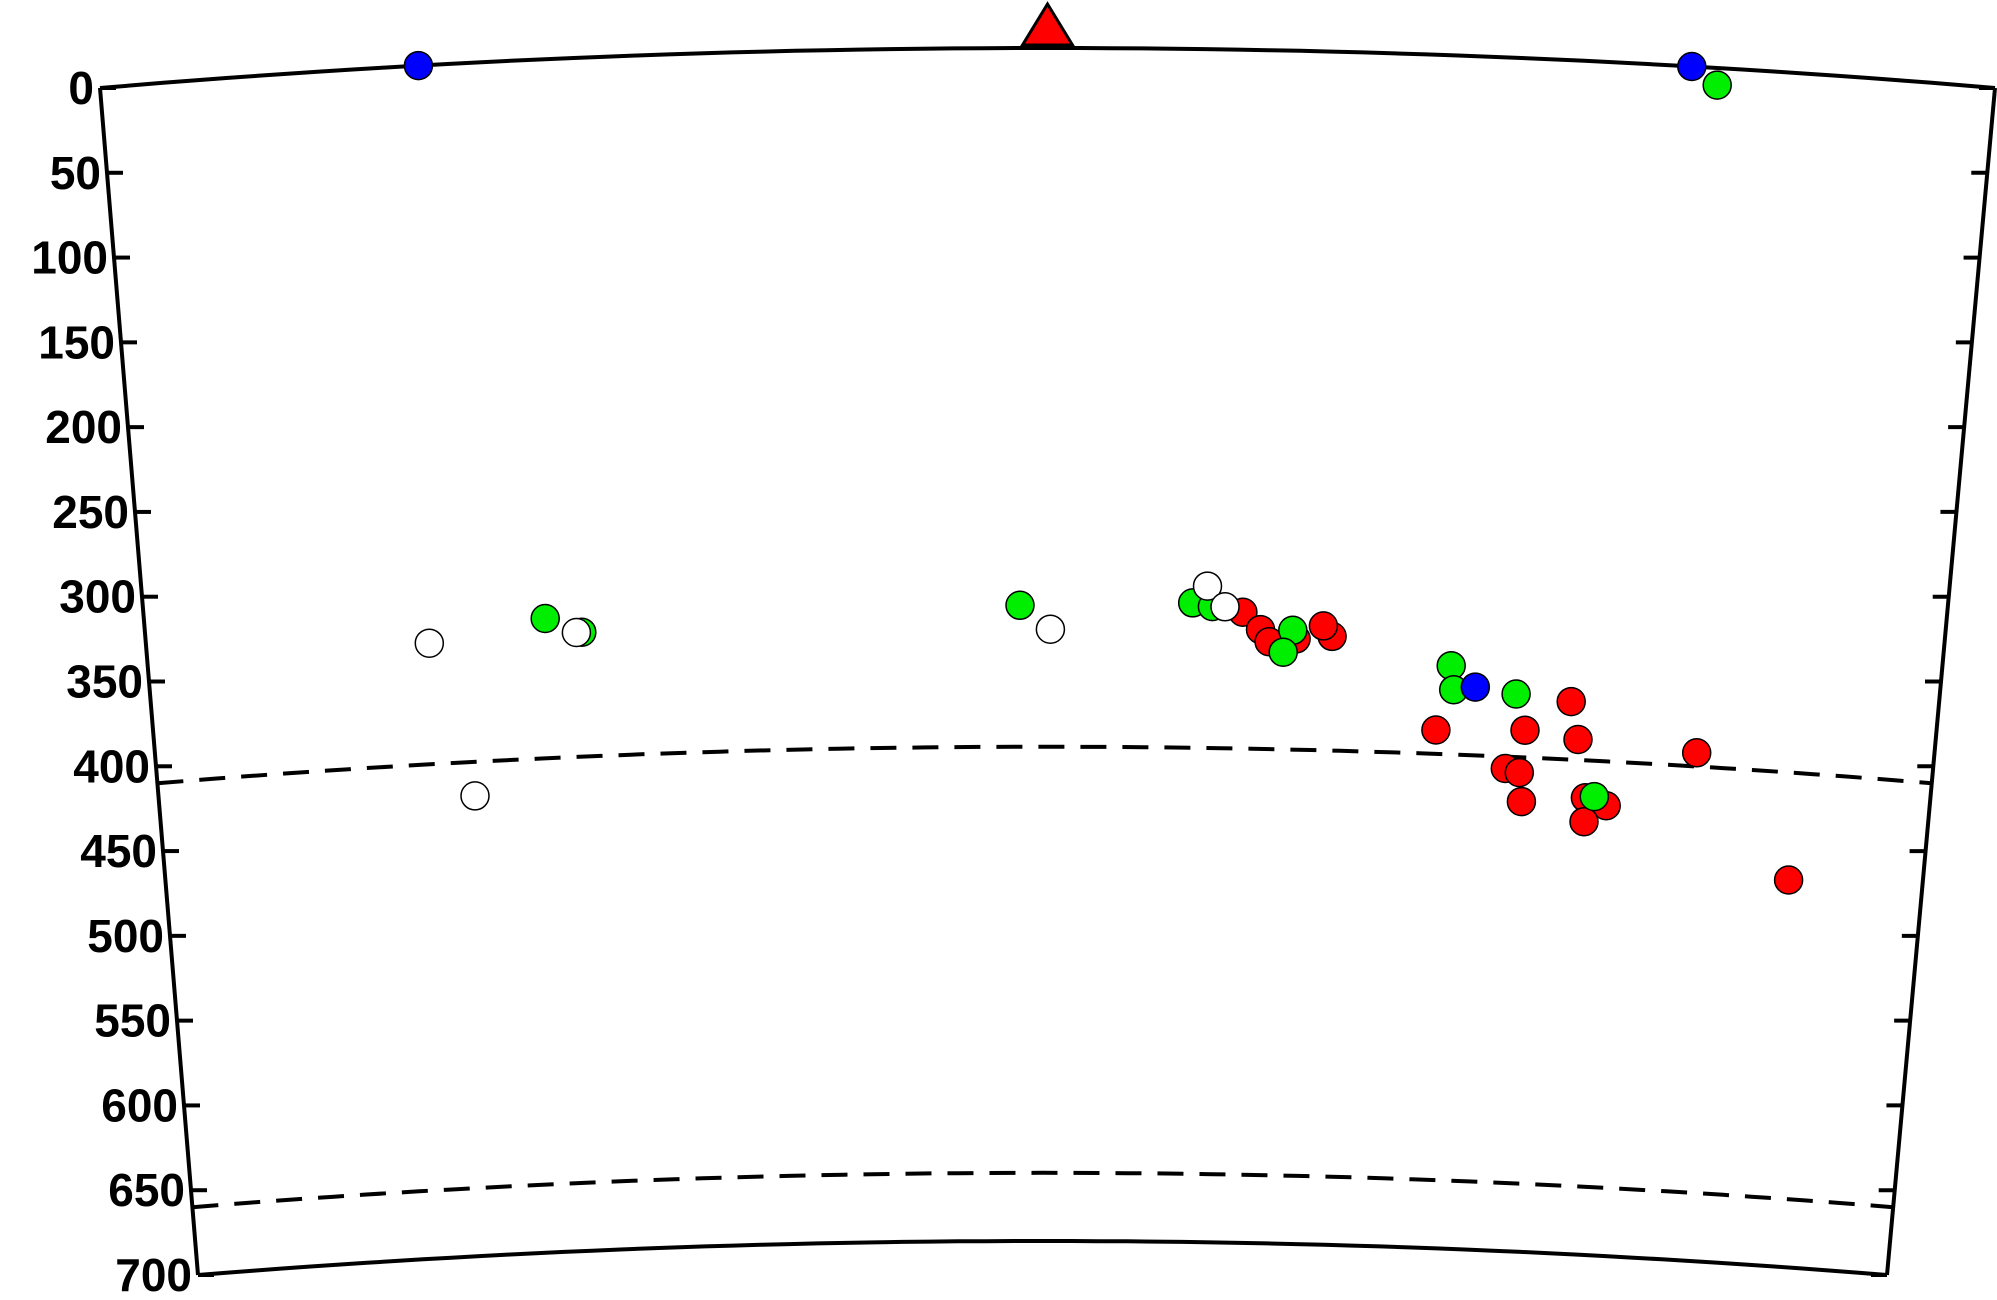 This screenshot has width=1997, height=1300. Describe the element at coordinates (139, 1105) in the screenshot. I see `y-tick-label: 600` at that location.